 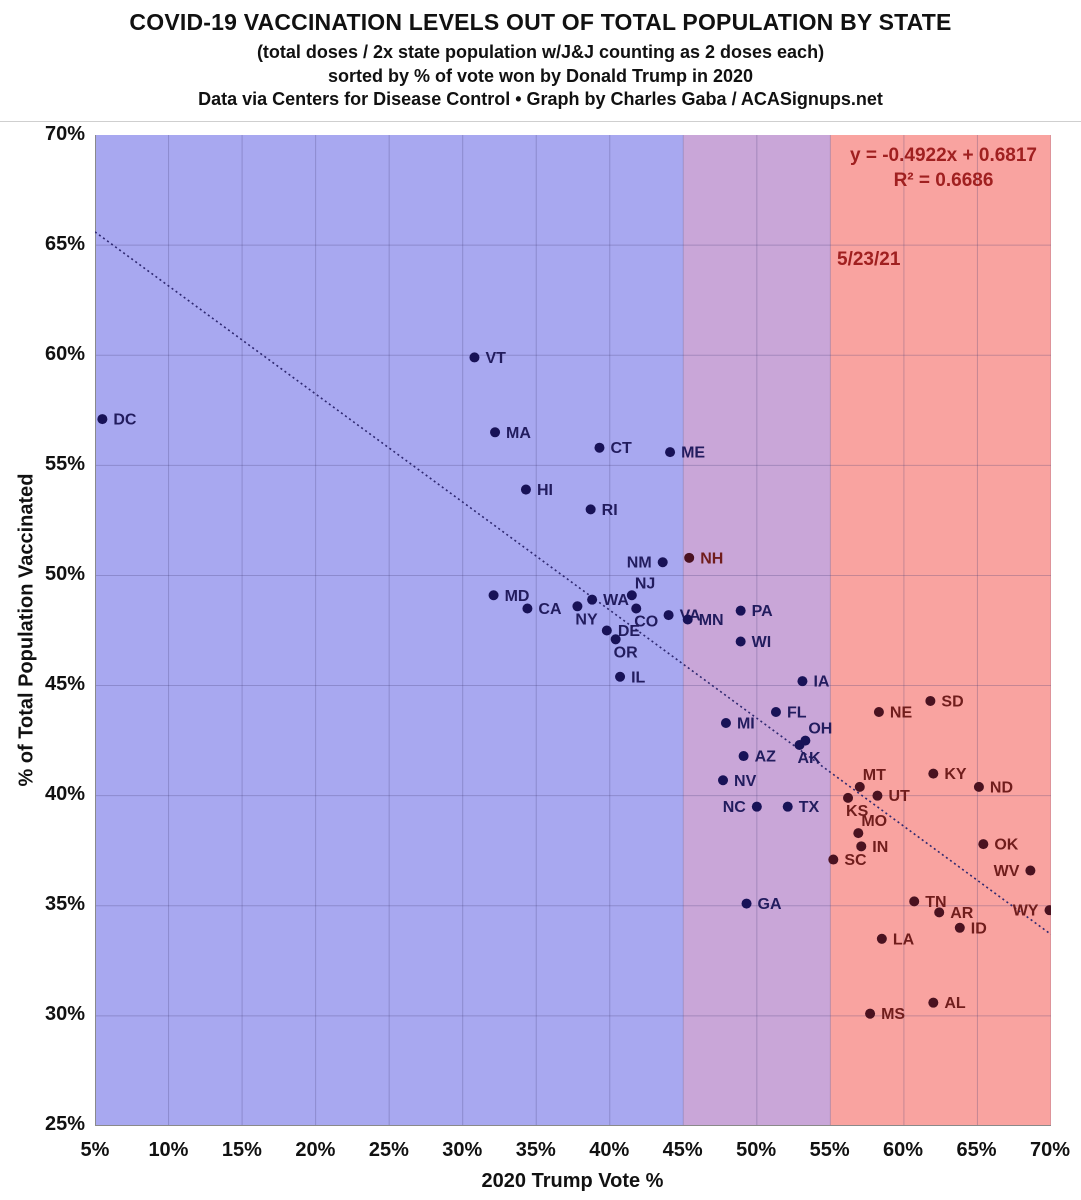 I want to click on data-point-IN, so click(x=861, y=846).